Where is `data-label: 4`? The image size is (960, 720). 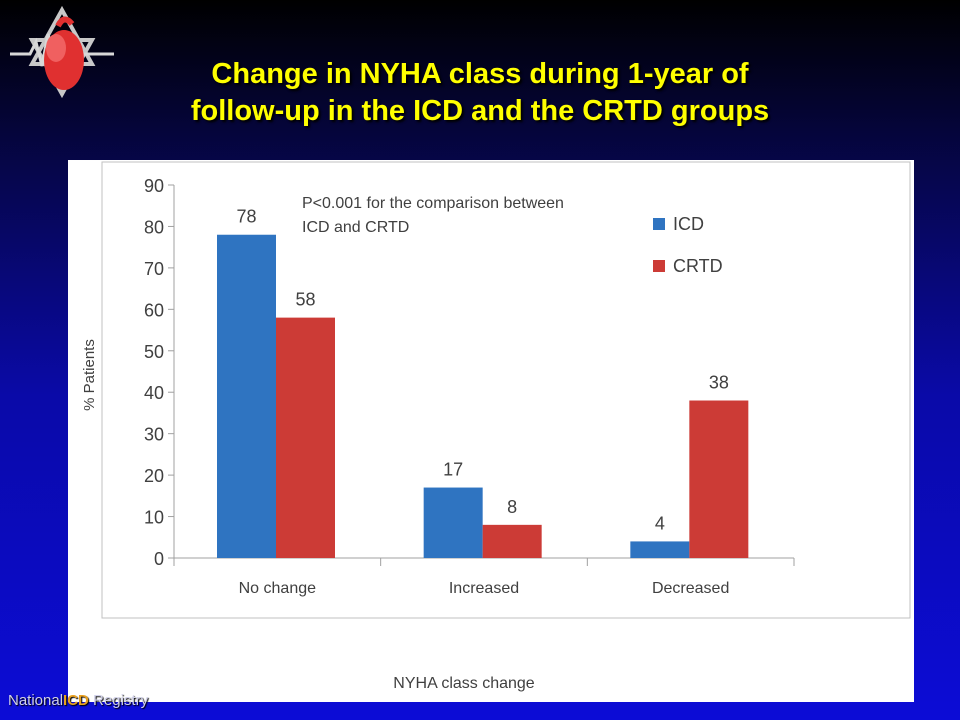 data-label: 4 is located at coordinates (660, 523).